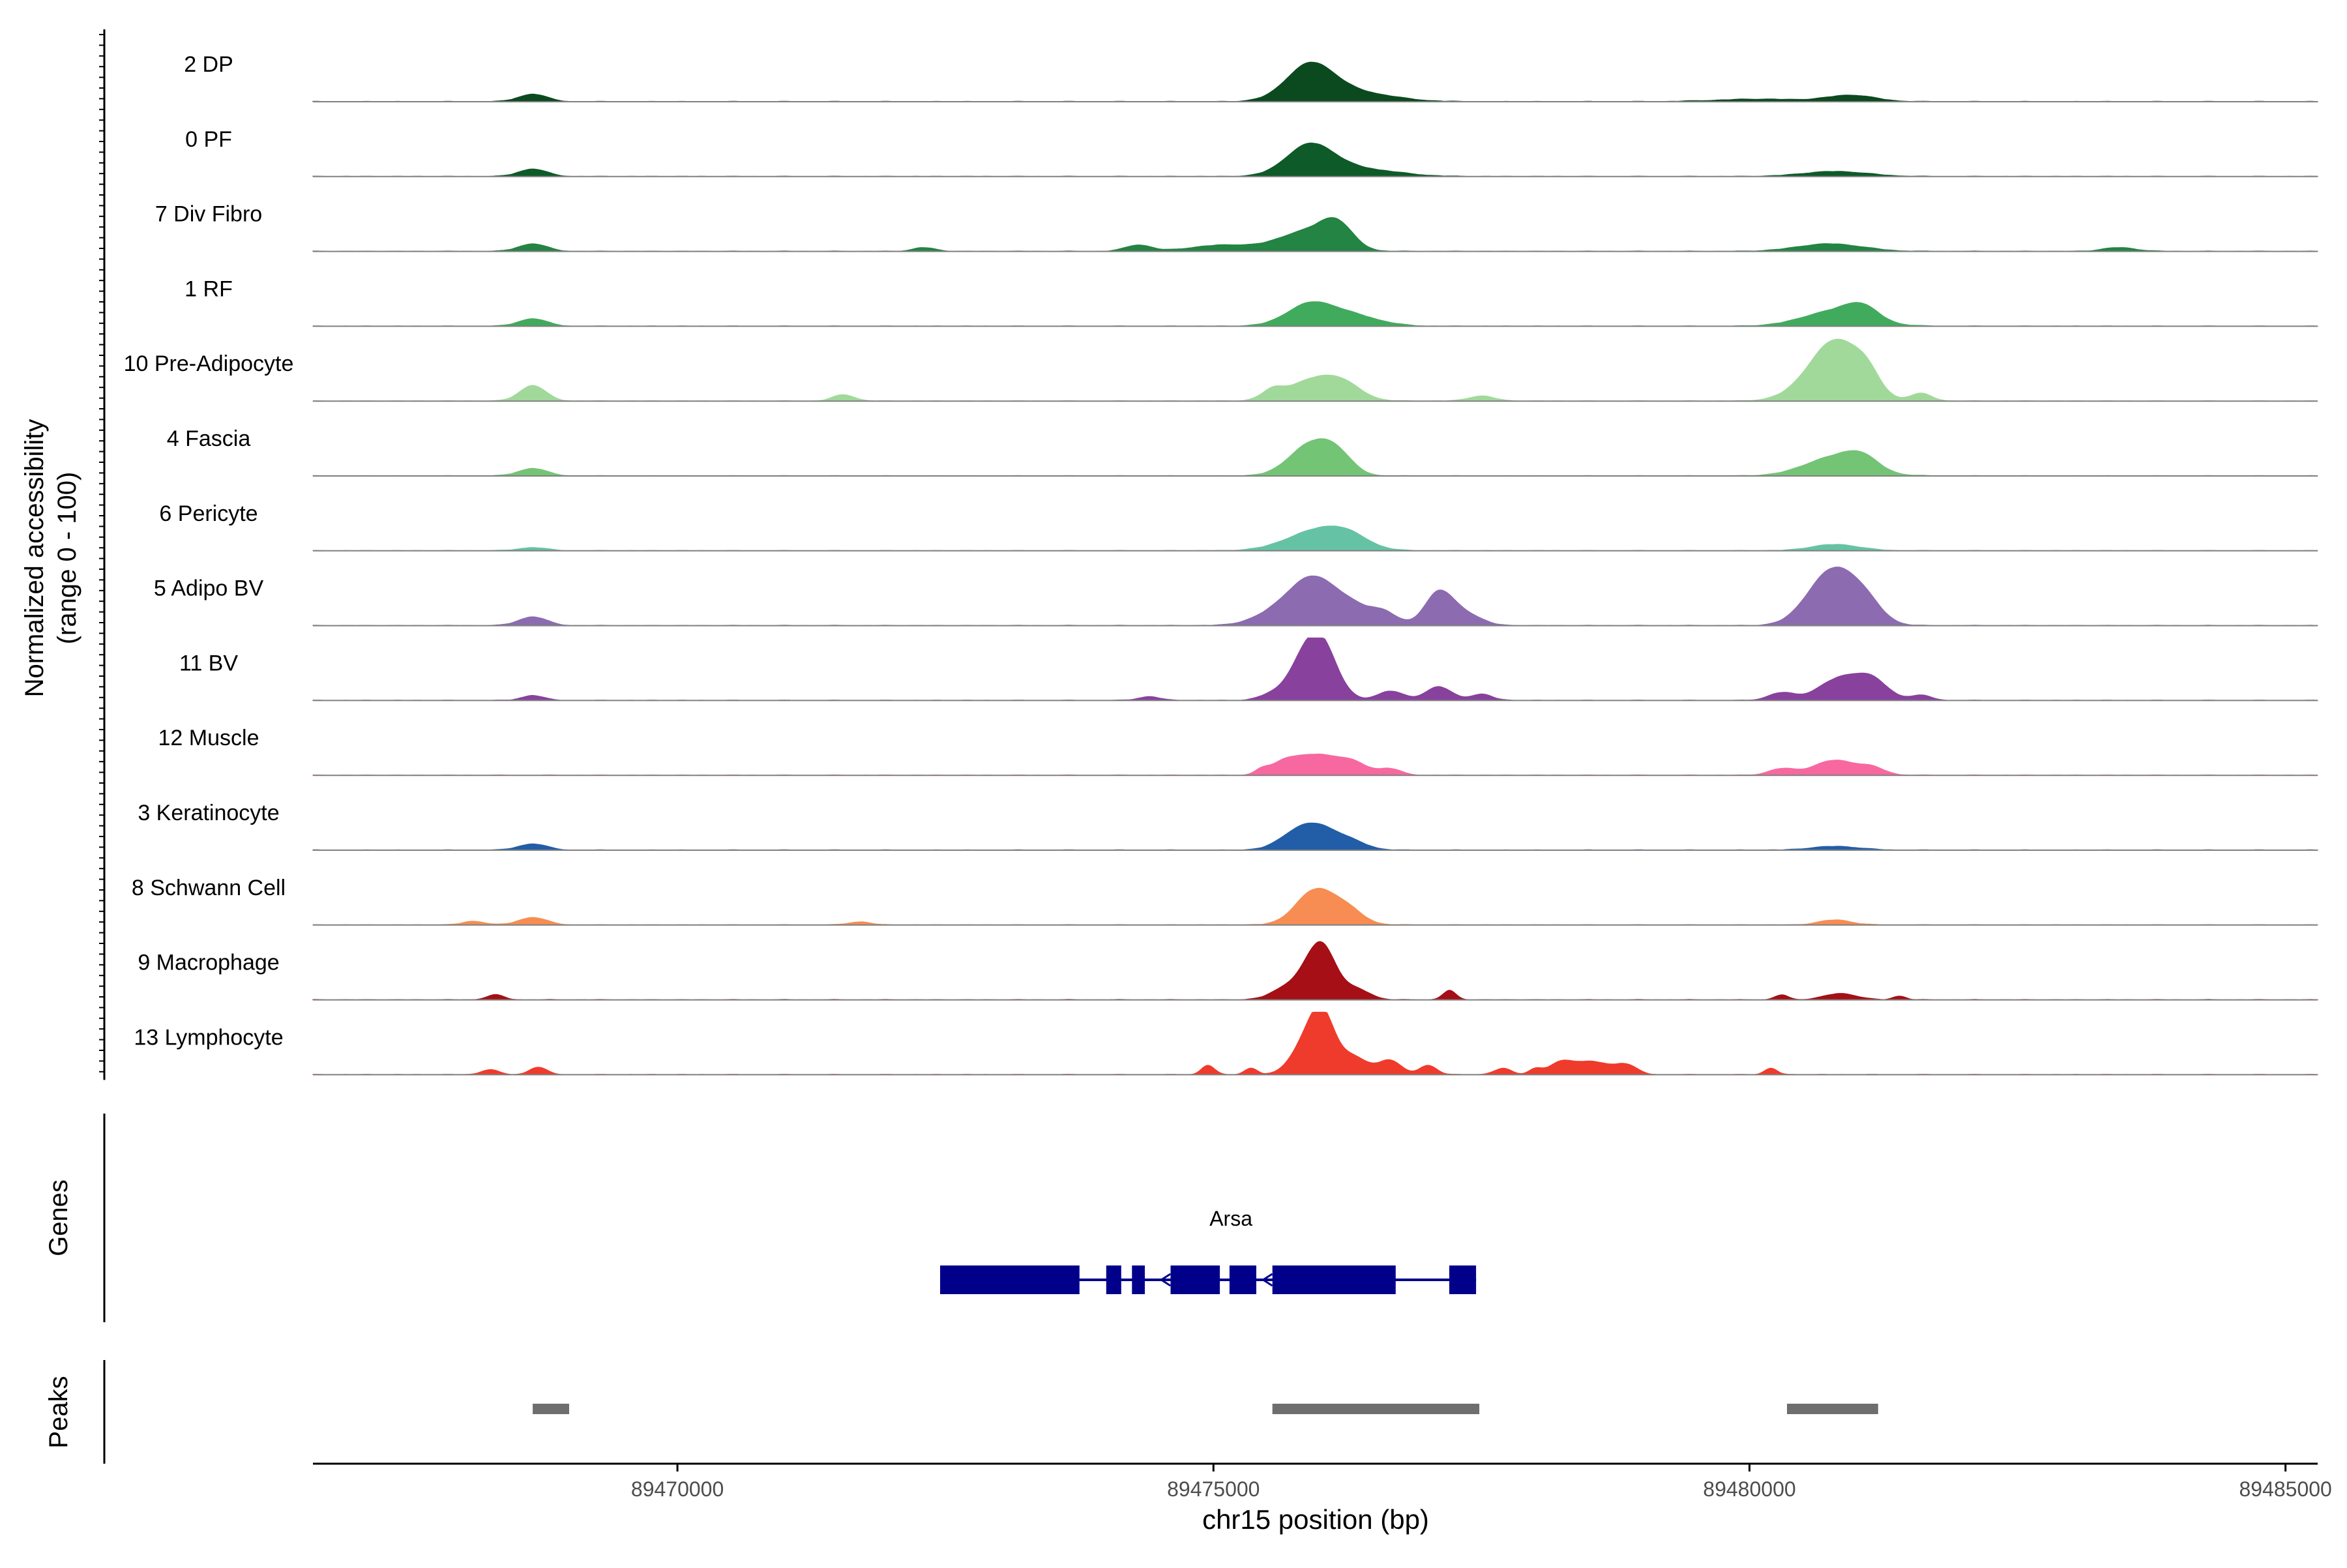  I want to click on track-7-div-fibro: 7 Div Fibro, so click(1236, 227).